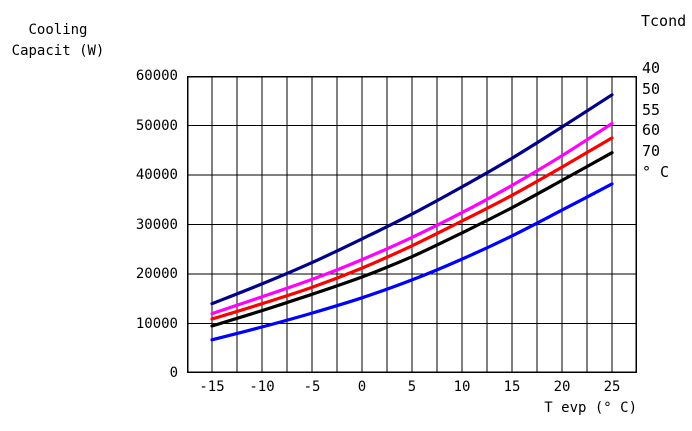 The width and height of the screenshot is (692, 431). I want to click on y-tick-30000: 30000, so click(156, 224).